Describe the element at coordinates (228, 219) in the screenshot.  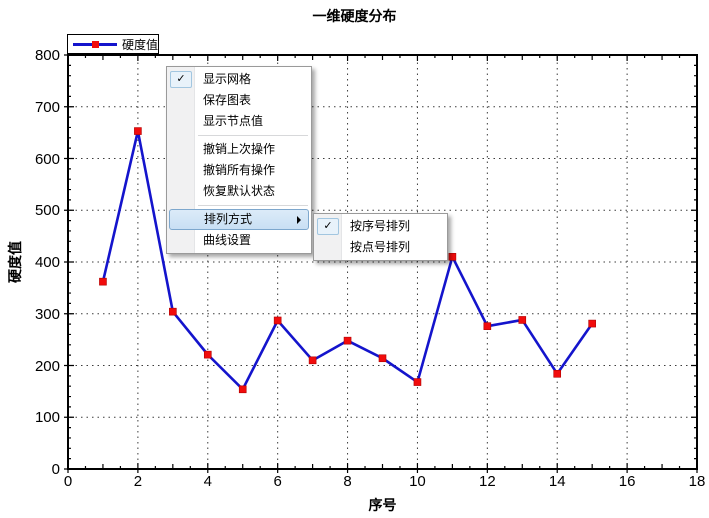
I see `menu-item-label: 排列方式` at that location.